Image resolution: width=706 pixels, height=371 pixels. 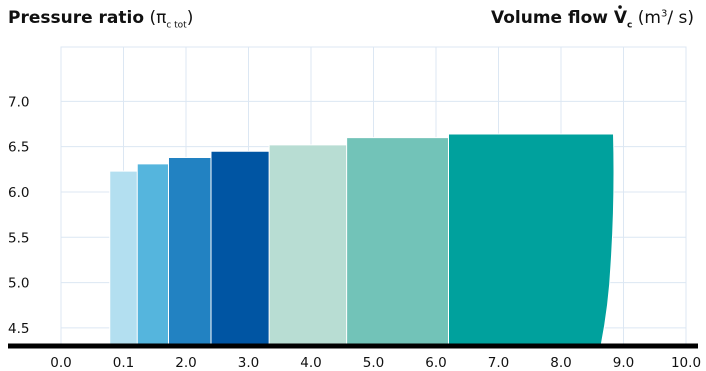 I want to click on x-title-dot, so click(x=620, y=7).